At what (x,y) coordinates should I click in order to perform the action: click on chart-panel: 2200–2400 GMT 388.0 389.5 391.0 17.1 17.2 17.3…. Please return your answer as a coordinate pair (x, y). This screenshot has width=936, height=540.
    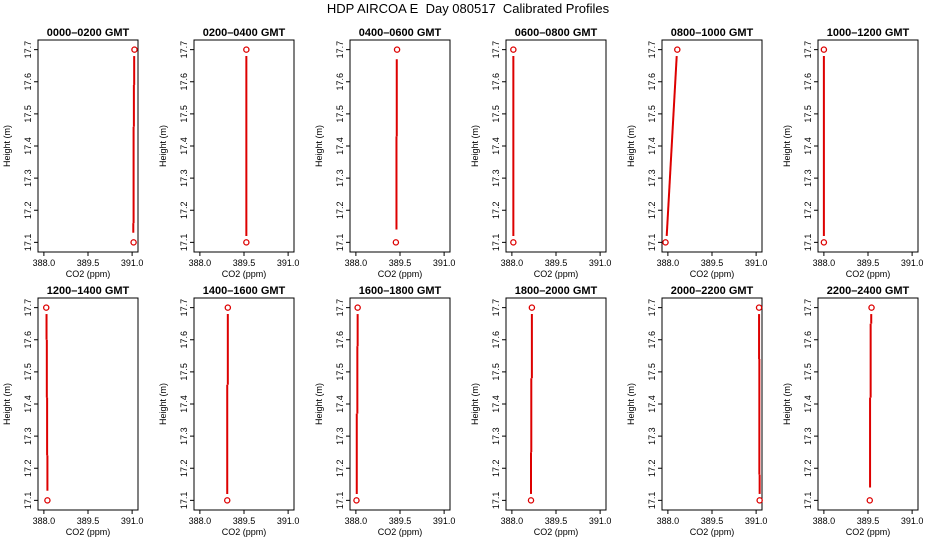
    Looking at the image, I should click on (852, 411).